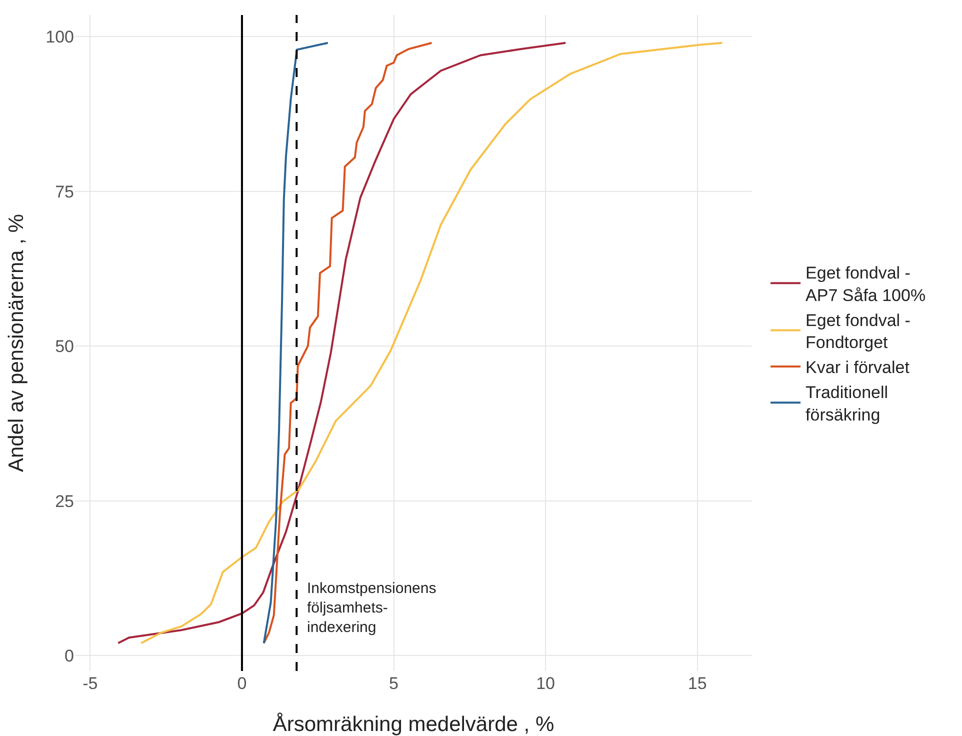  What do you see at coordinates (858, 331) in the screenshot?
I see `legend-label: Eget fondval - Fondtorget` at bounding box center [858, 331].